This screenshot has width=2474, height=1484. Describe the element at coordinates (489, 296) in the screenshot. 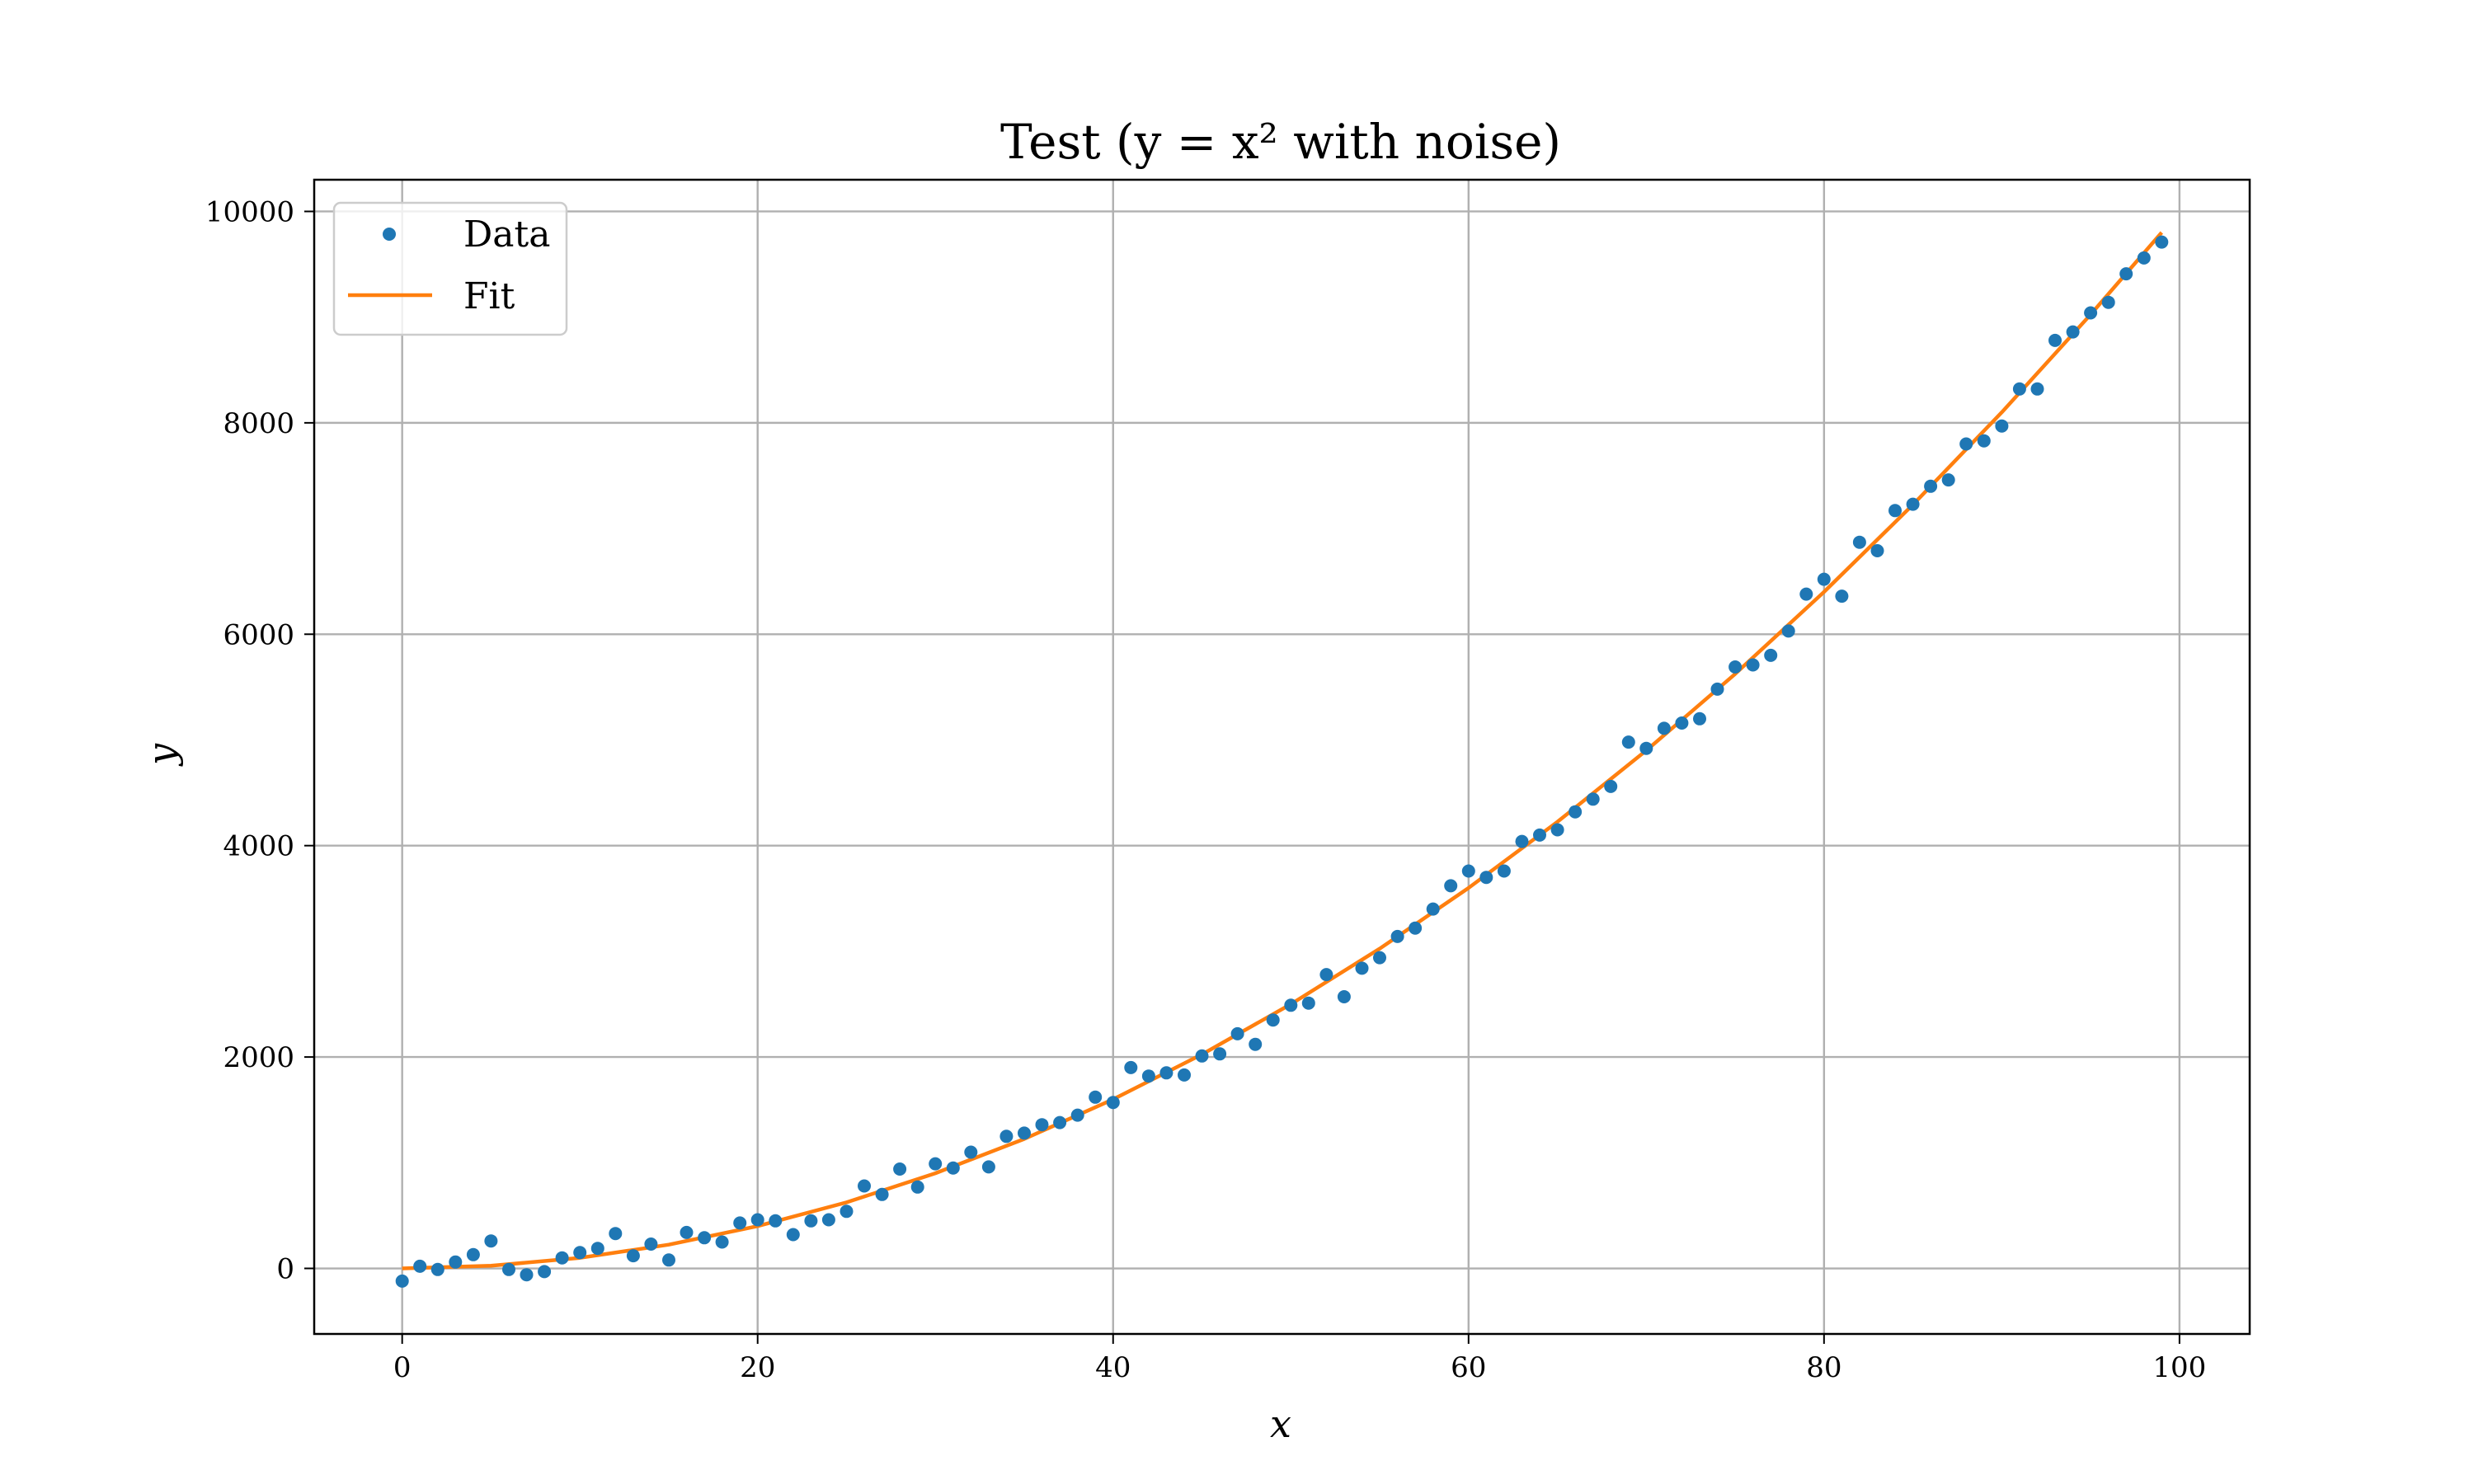

I see `legend-fit-label: Fit` at that location.